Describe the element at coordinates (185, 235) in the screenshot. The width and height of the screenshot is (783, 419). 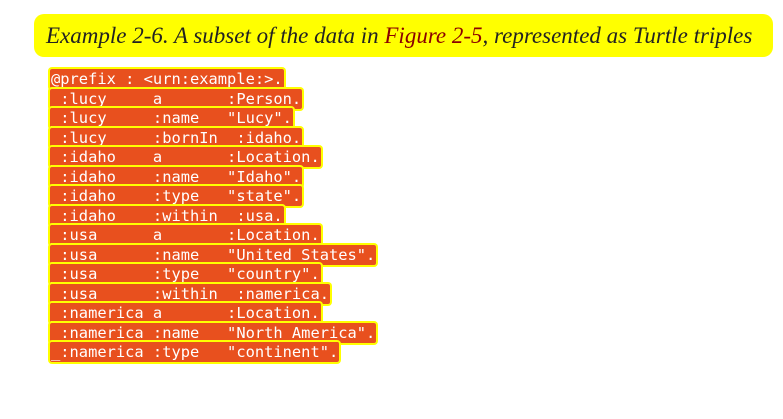
I see `code-text: _:usa a :Location.` at that location.